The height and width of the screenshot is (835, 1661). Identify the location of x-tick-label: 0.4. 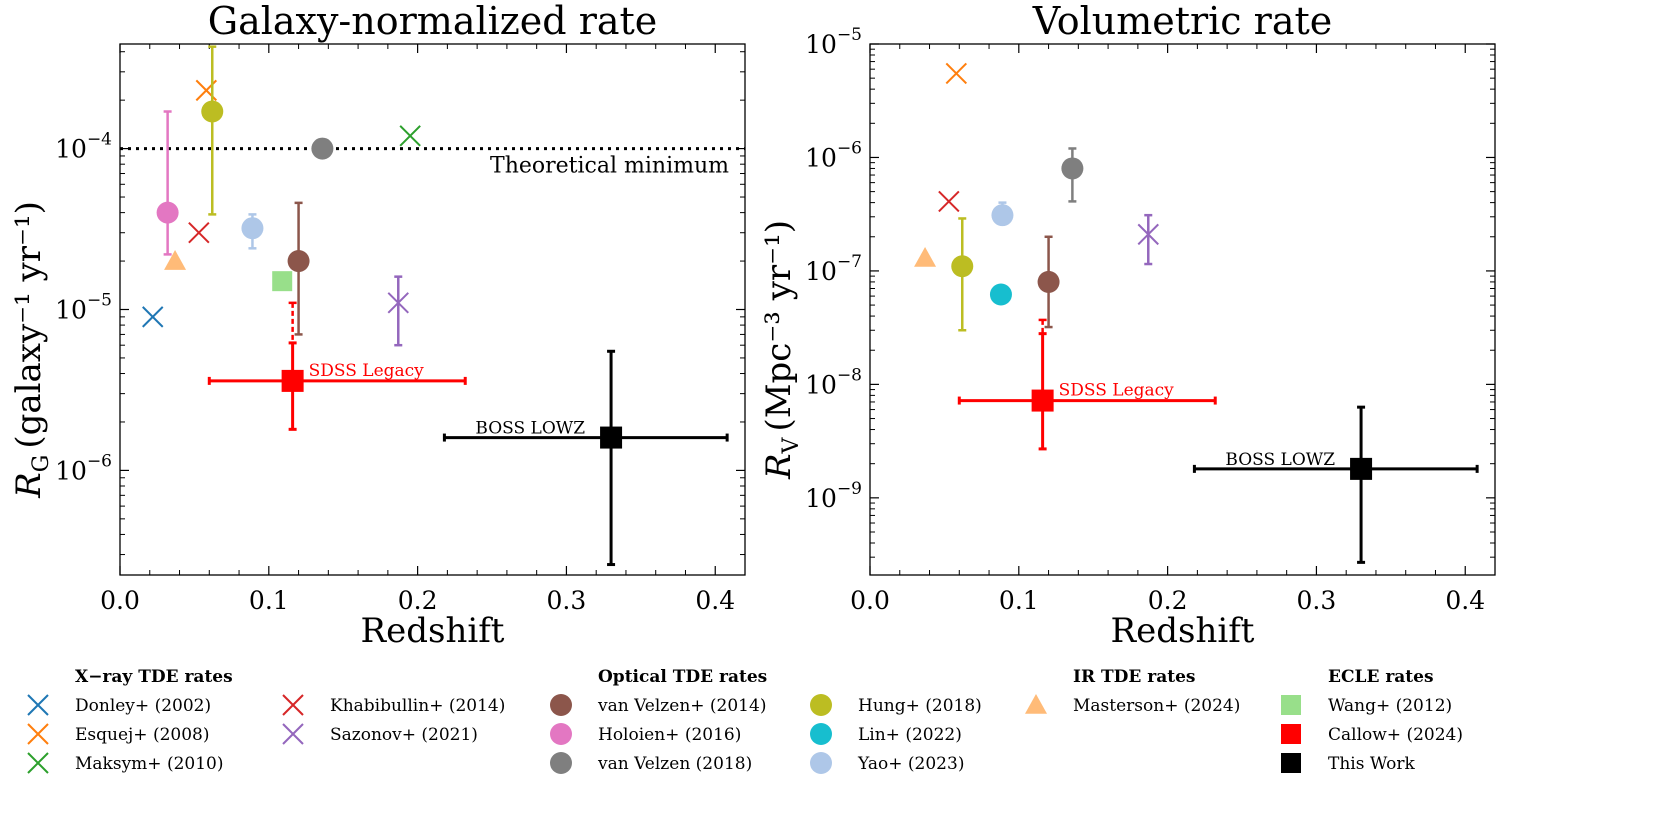
(715, 600).